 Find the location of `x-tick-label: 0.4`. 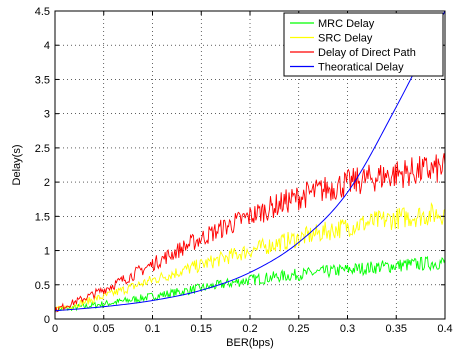

x-tick-label: 0.4 is located at coordinates (444, 329).